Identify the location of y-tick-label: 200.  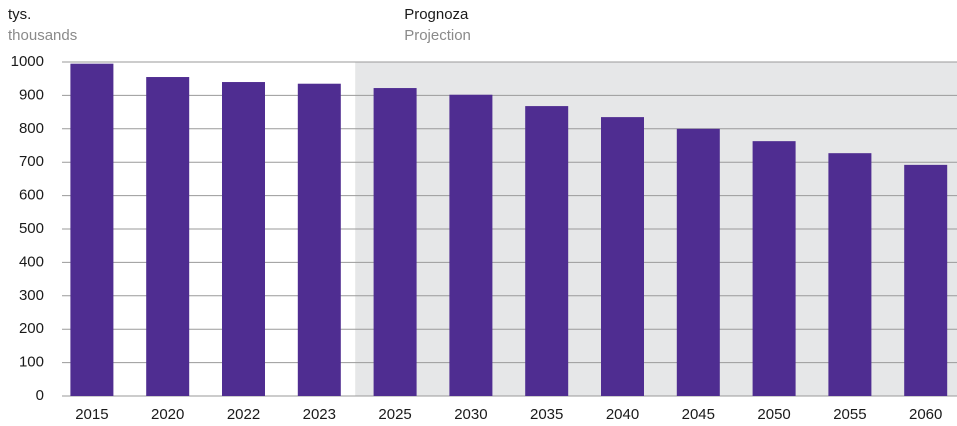
(31, 328).